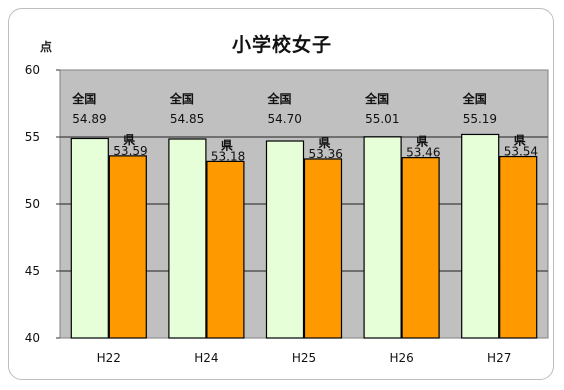  Describe the element at coordinates (130, 151) in the screenshot. I see `value-label-prefecture: 53.59` at that location.